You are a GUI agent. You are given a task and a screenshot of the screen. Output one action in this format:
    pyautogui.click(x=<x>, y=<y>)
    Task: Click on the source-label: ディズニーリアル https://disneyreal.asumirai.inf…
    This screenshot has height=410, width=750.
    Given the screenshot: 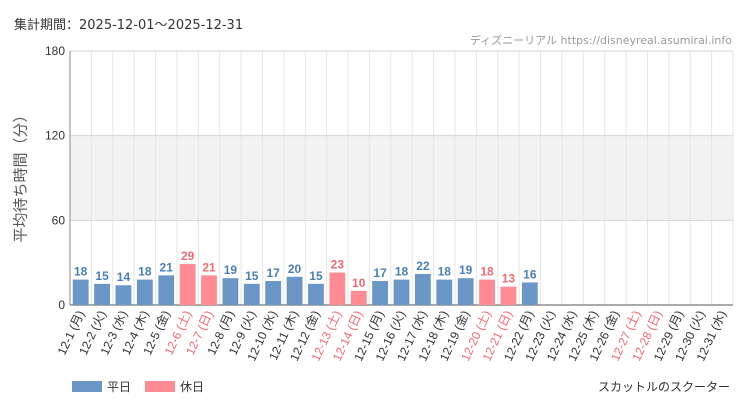 What is the action you would take?
    pyautogui.click(x=600, y=40)
    